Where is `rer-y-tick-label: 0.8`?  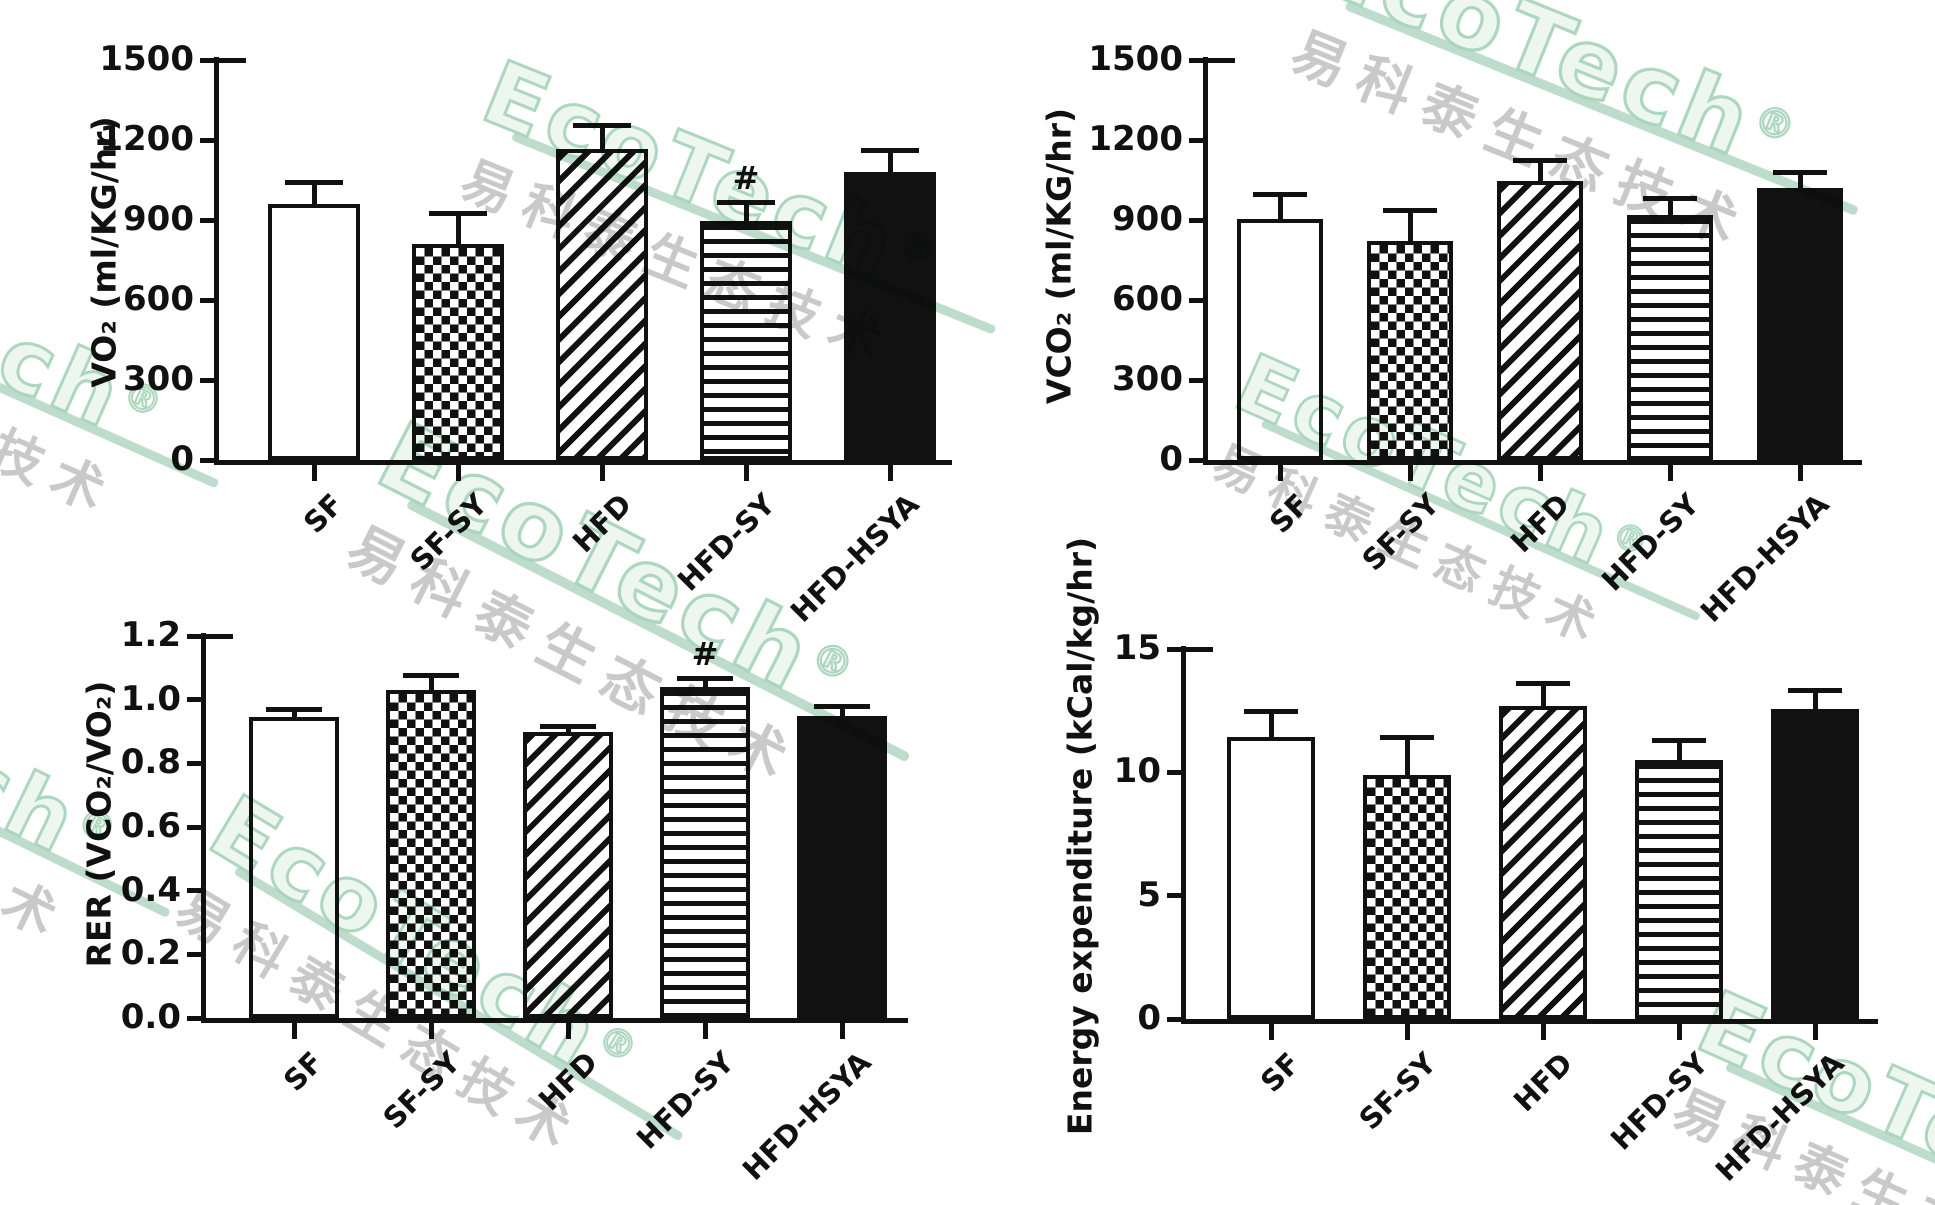
rer-y-tick-label: 0.8 is located at coordinates (150, 762).